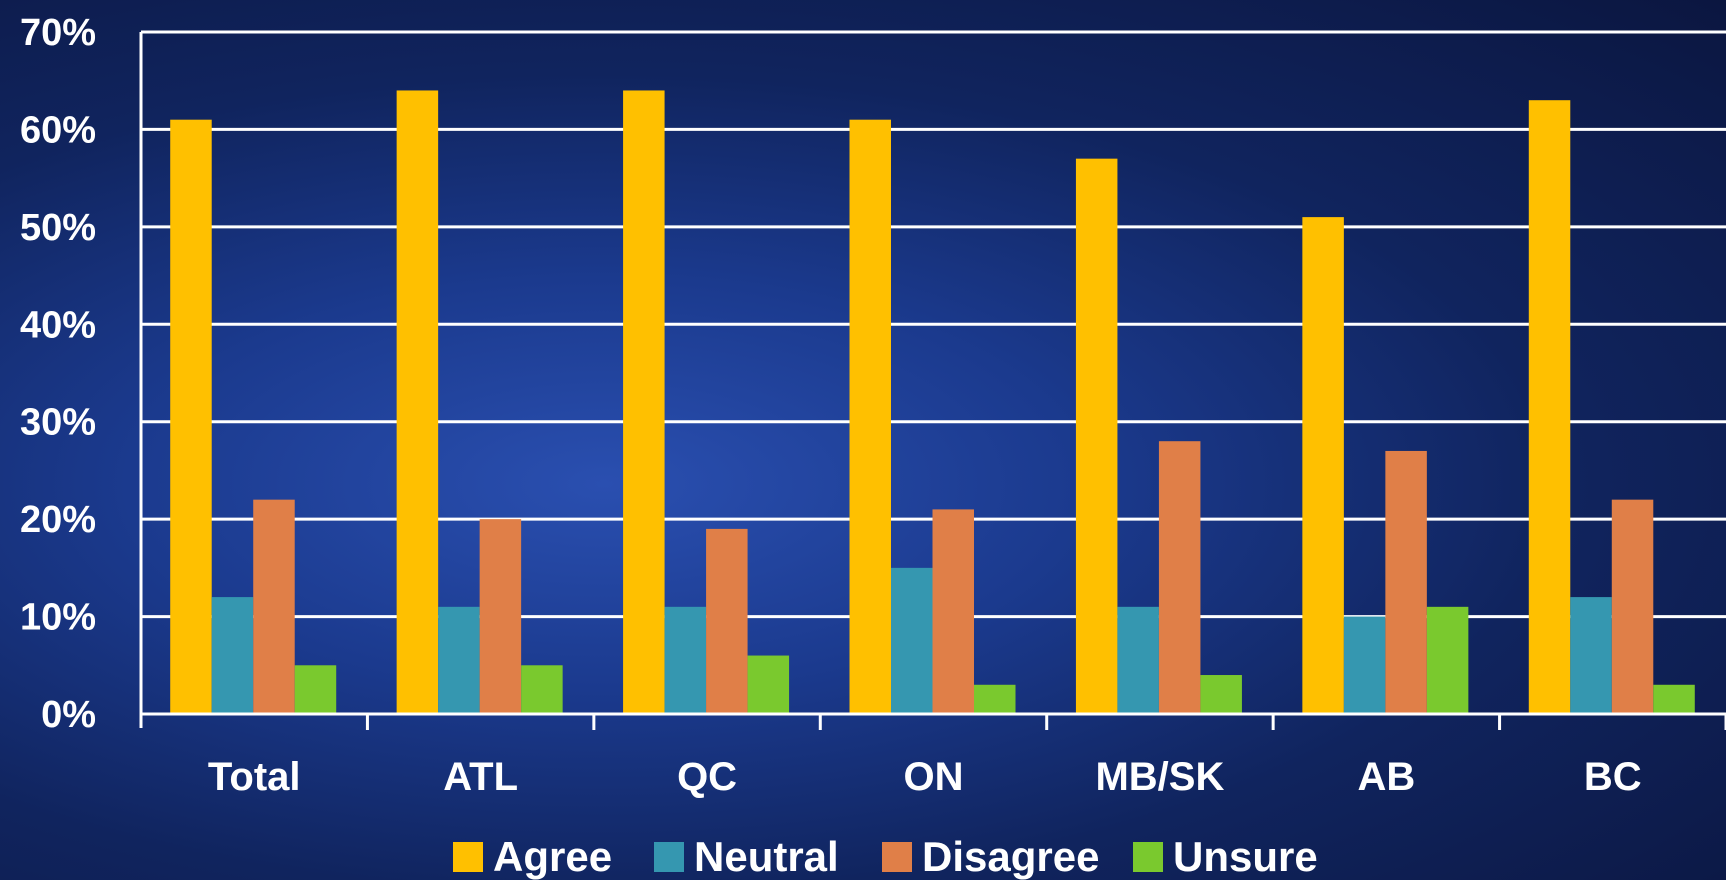 The height and width of the screenshot is (880, 1726). I want to click on y-tick-label: 70%, so click(58, 33).